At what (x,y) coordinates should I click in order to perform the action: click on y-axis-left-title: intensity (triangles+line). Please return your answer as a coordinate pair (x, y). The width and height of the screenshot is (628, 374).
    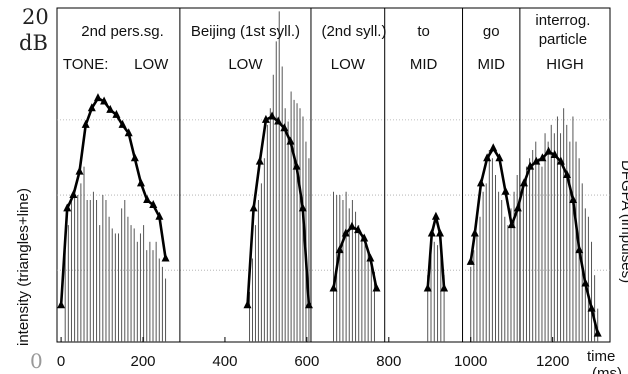
    Looking at the image, I should click on (23, 267).